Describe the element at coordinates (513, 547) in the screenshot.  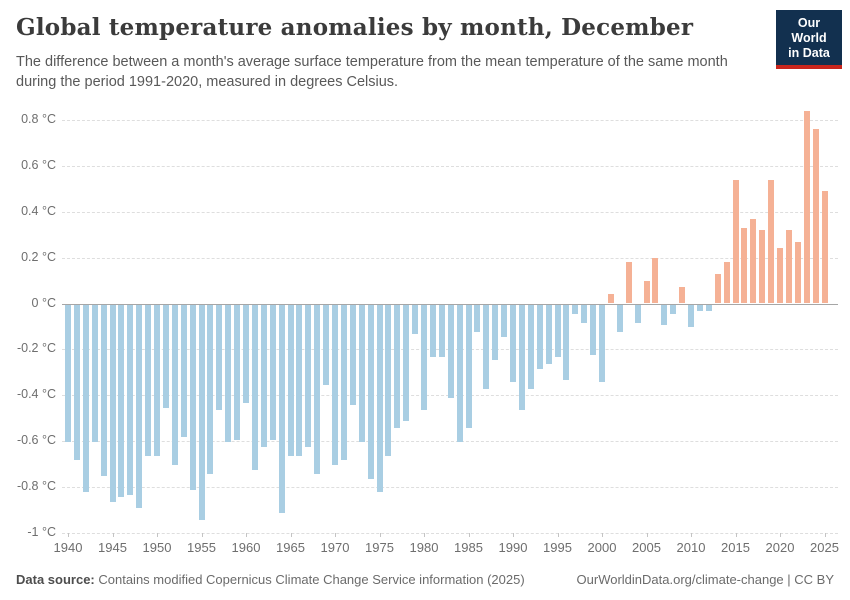
I see `x-axis-label-1990: 1990` at that location.